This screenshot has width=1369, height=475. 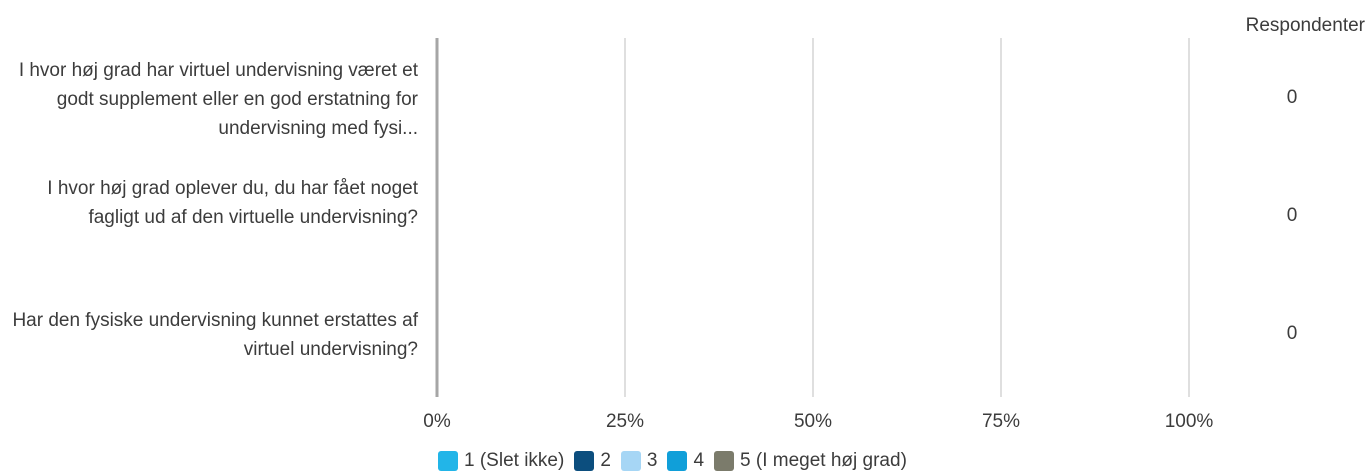 What do you see at coordinates (605, 460) in the screenshot?
I see `legend-label: 2` at bounding box center [605, 460].